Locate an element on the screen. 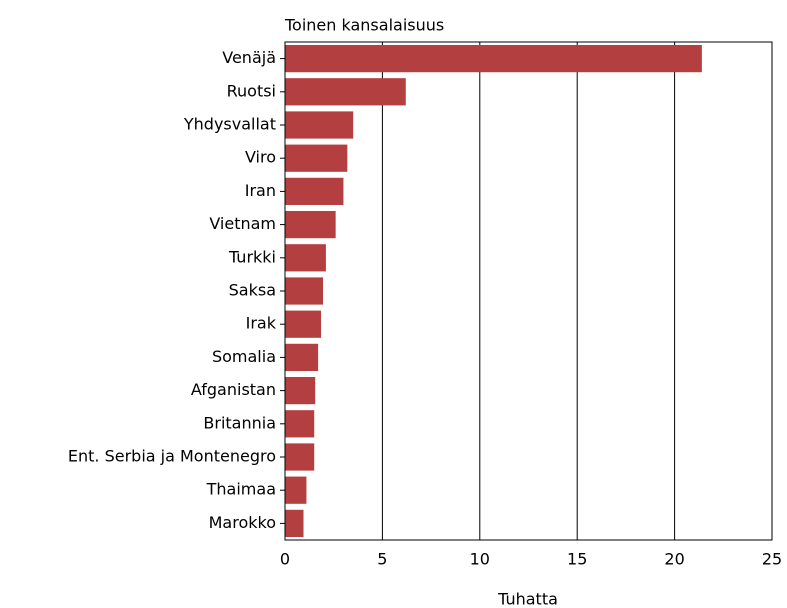 The image size is (787, 608). y-tick-label: Afganistan is located at coordinates (233, 389).